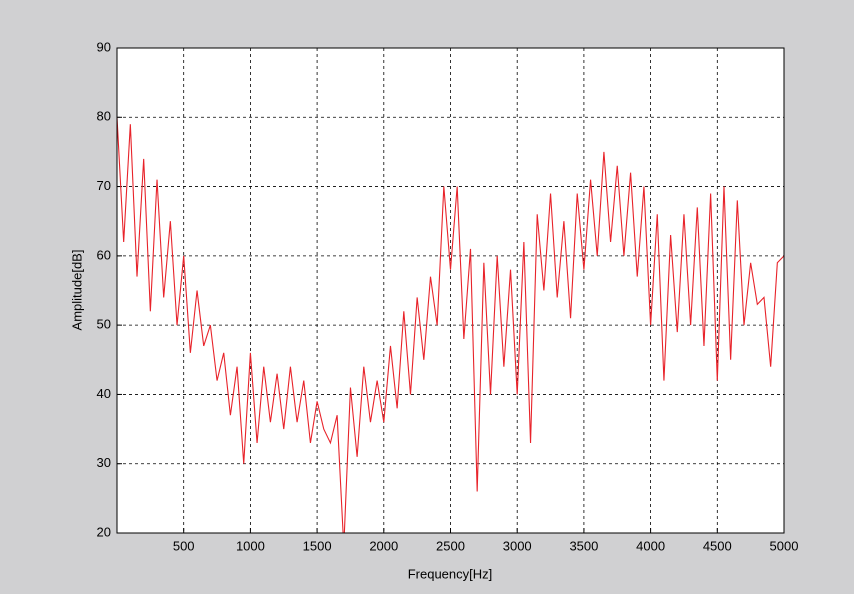  I want to click on y-tick-label: 90, so click(104, 46).